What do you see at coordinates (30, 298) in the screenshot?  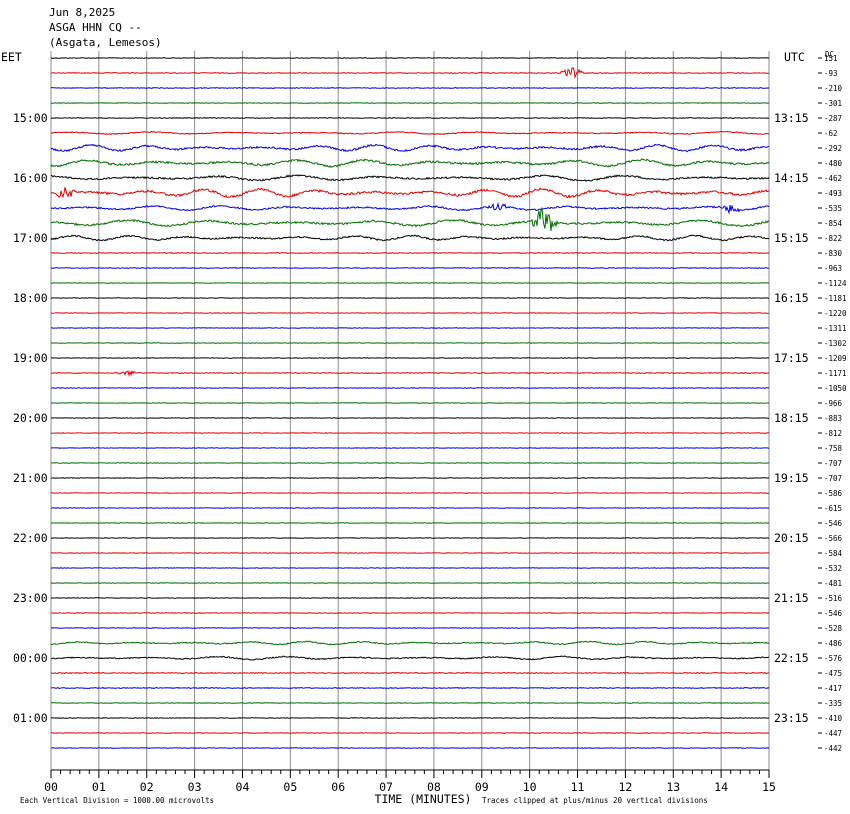 I see `left-time-label: 18:00` at bounding box center [30, 298].